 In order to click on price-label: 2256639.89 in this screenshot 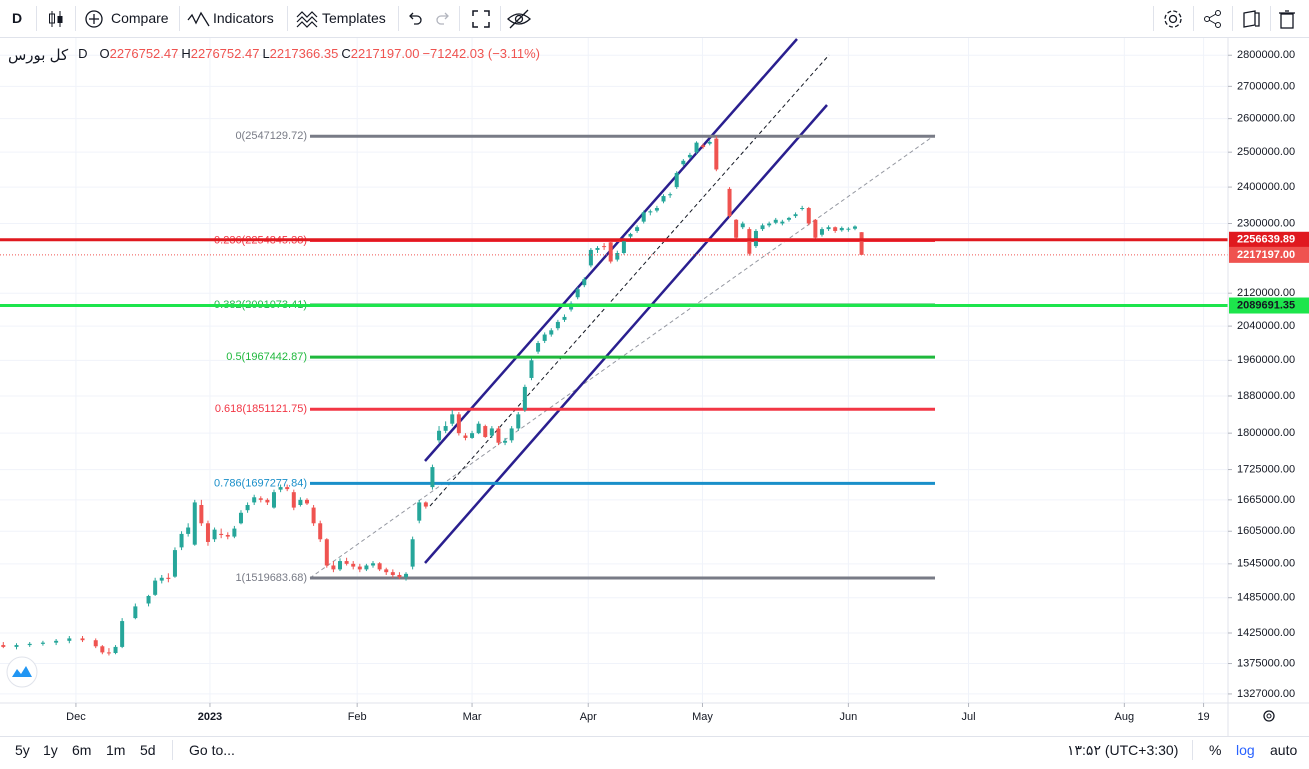, I will do `click(1266, 240)`.